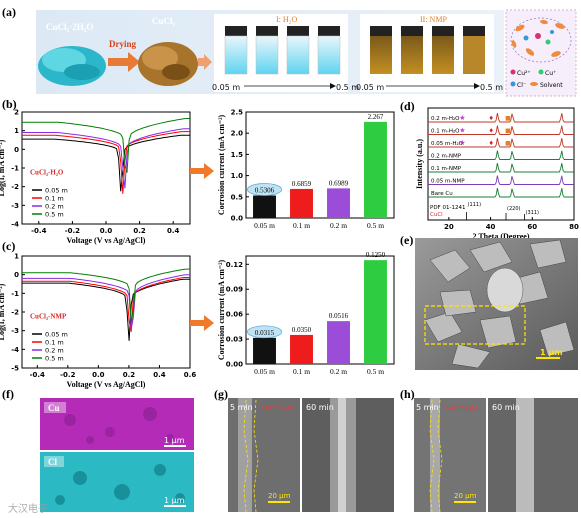 Image resolution: width=581 pixels, height=518 pixels. Describe the element at coordinates (174, 440) in the screenshot. I see `scale-label-f1: 1 μm` at that location.